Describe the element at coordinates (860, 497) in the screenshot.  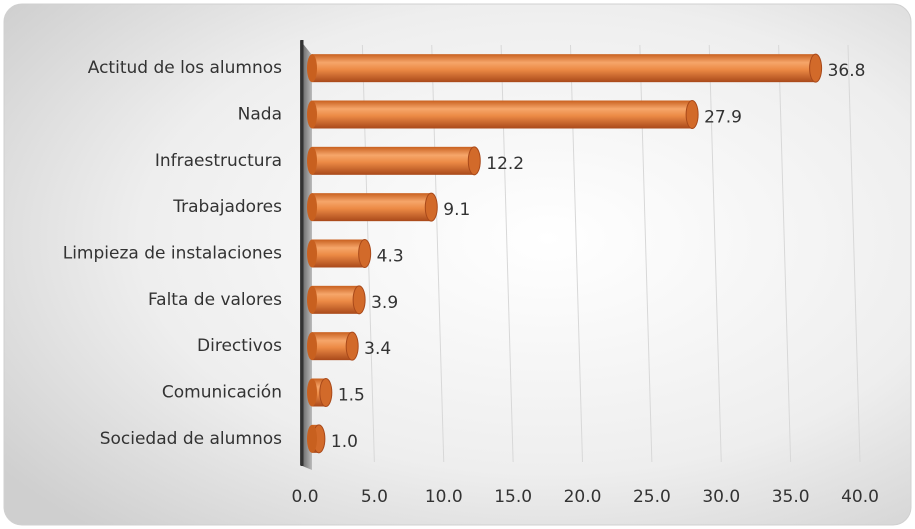
I see `x-tick-label: 40.0` at that location.